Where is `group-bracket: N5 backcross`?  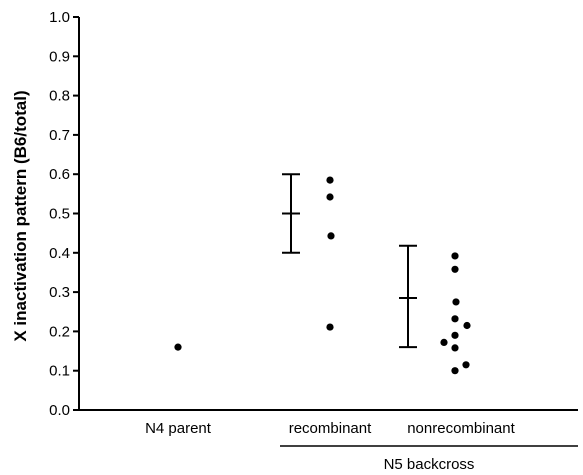 group-bracket: N5 backcross is located at coordinates (429, 459).